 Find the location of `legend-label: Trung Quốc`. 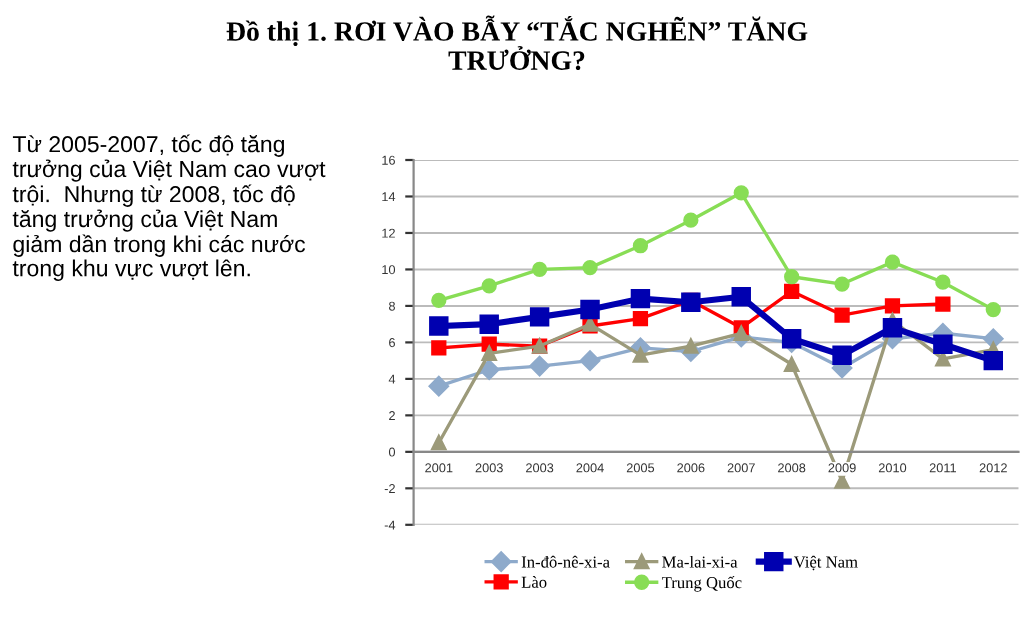

legend-label: Trung Quốc is located at coordinates (701, 584).